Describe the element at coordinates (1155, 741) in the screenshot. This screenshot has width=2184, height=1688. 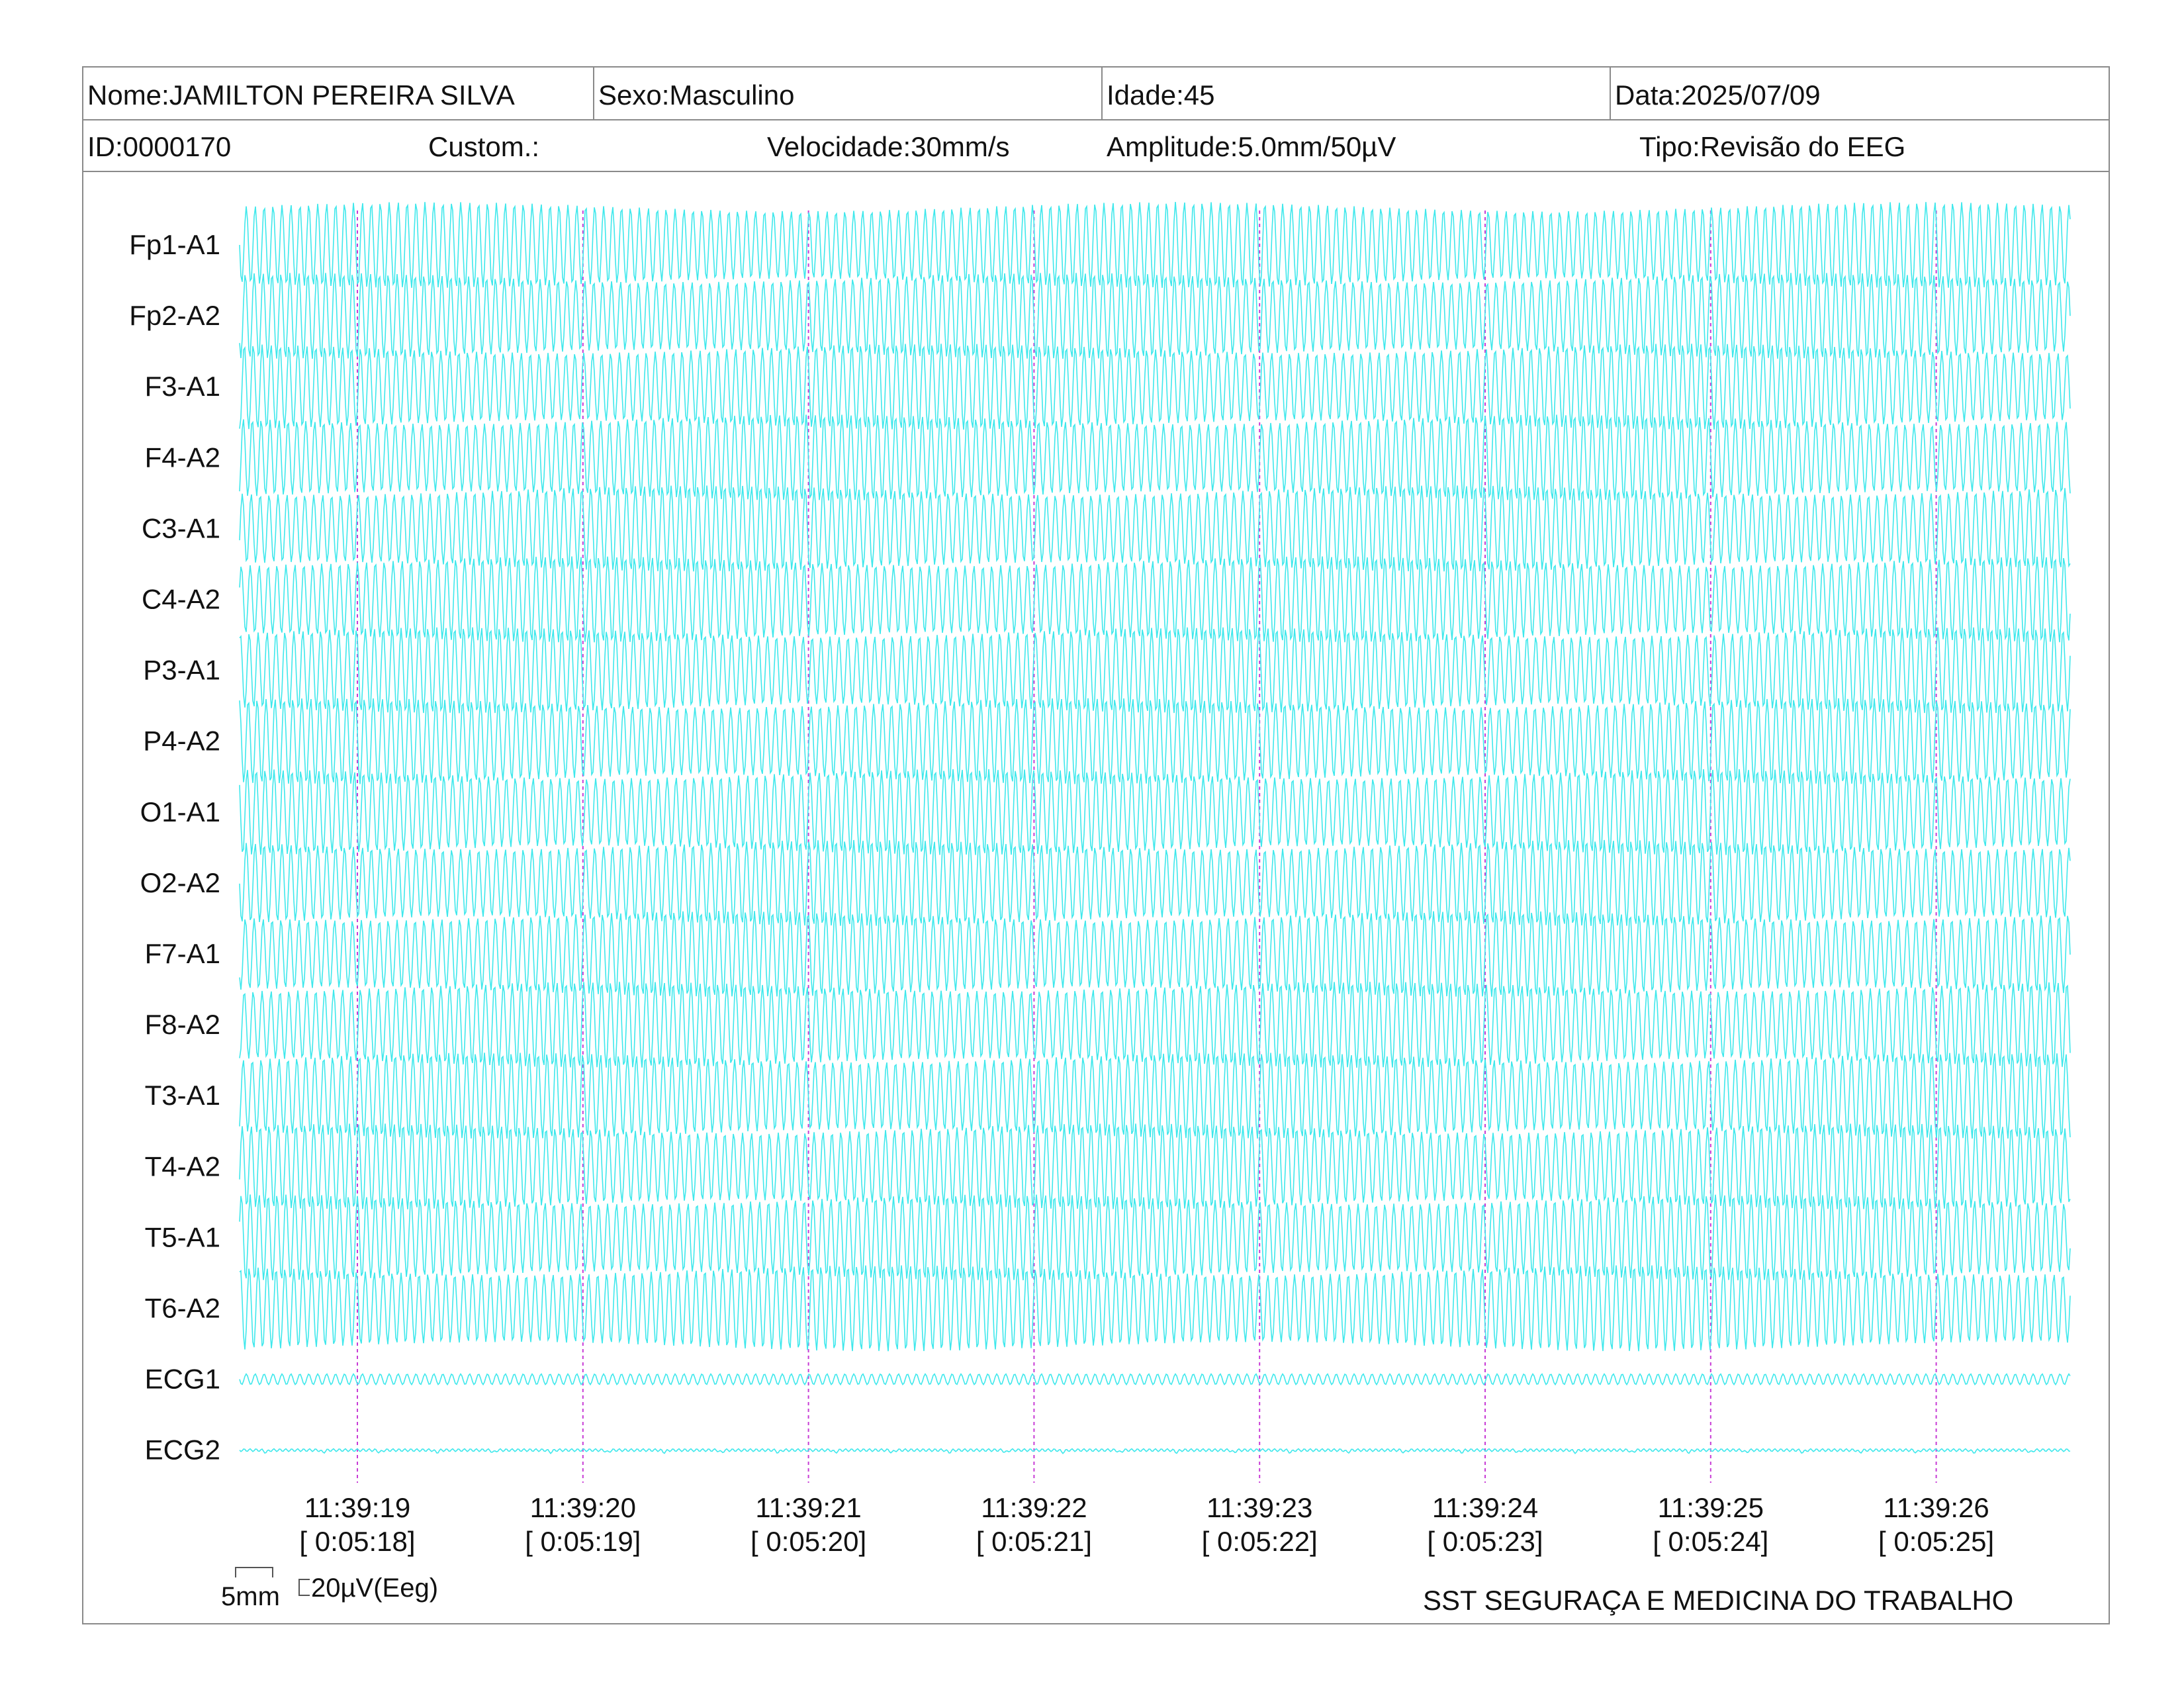
I see `trace-p4-a2` at that location.